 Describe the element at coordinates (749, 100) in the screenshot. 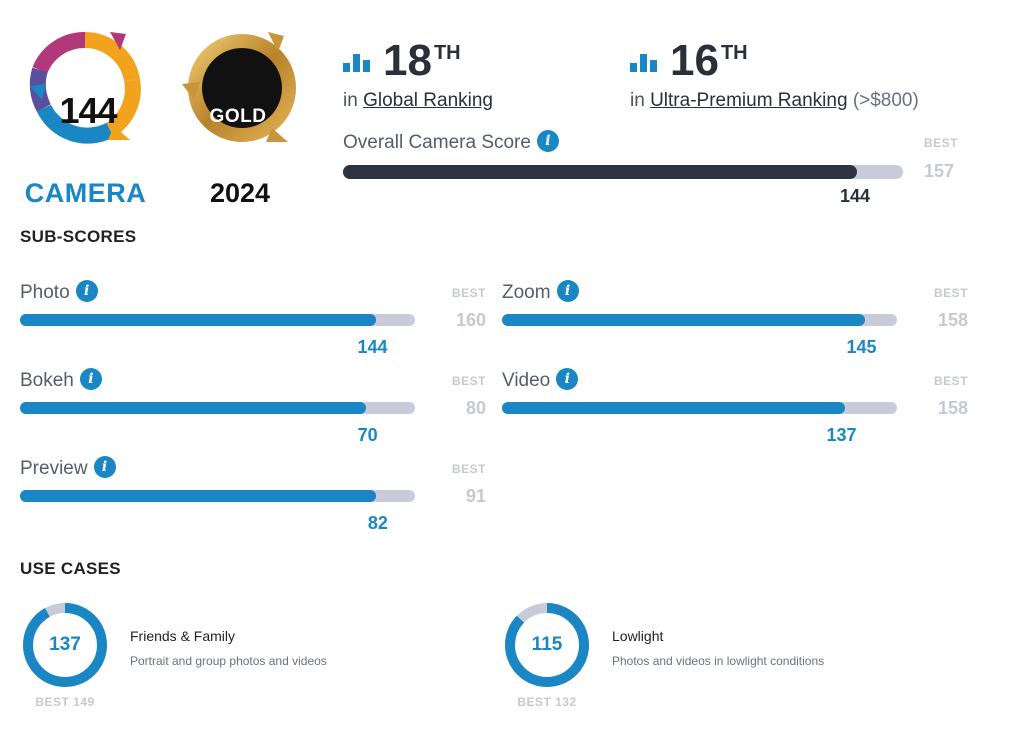

I see `ultra-premium-ranking-link: Ultra-Premium Ranking` at that location.